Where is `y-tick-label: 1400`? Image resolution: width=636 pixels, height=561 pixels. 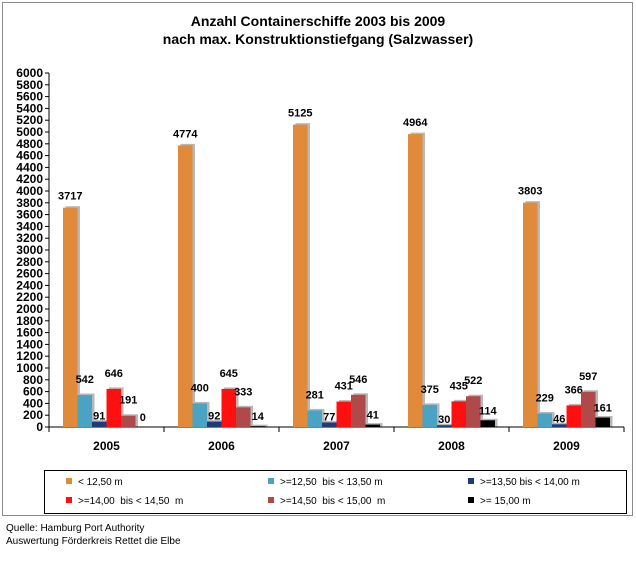 y-tick-label: 1400 is located at coordinates (29, 344).